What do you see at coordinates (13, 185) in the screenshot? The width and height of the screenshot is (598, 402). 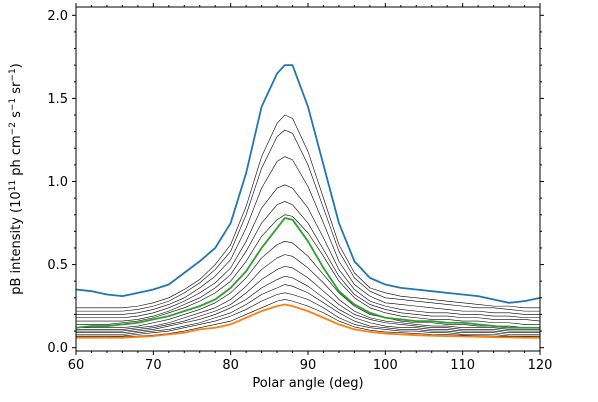 I see `y-label-superscript: 11` at bounding box center [13, 185].